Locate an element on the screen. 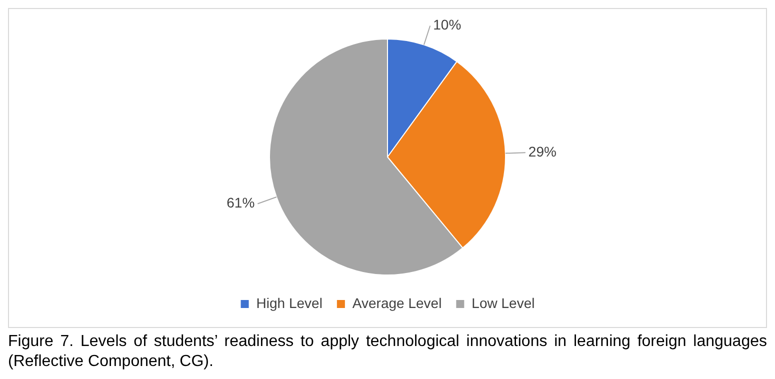 This screenshot has height=379, width=775. legend-label: High Level is located at coordinates (289, 302).